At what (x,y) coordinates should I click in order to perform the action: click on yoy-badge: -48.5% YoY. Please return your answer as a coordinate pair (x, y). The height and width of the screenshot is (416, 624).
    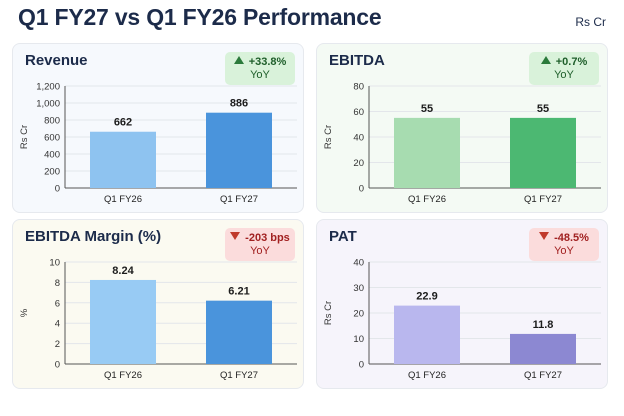
    Looking at the image, I should click on (564, 244).